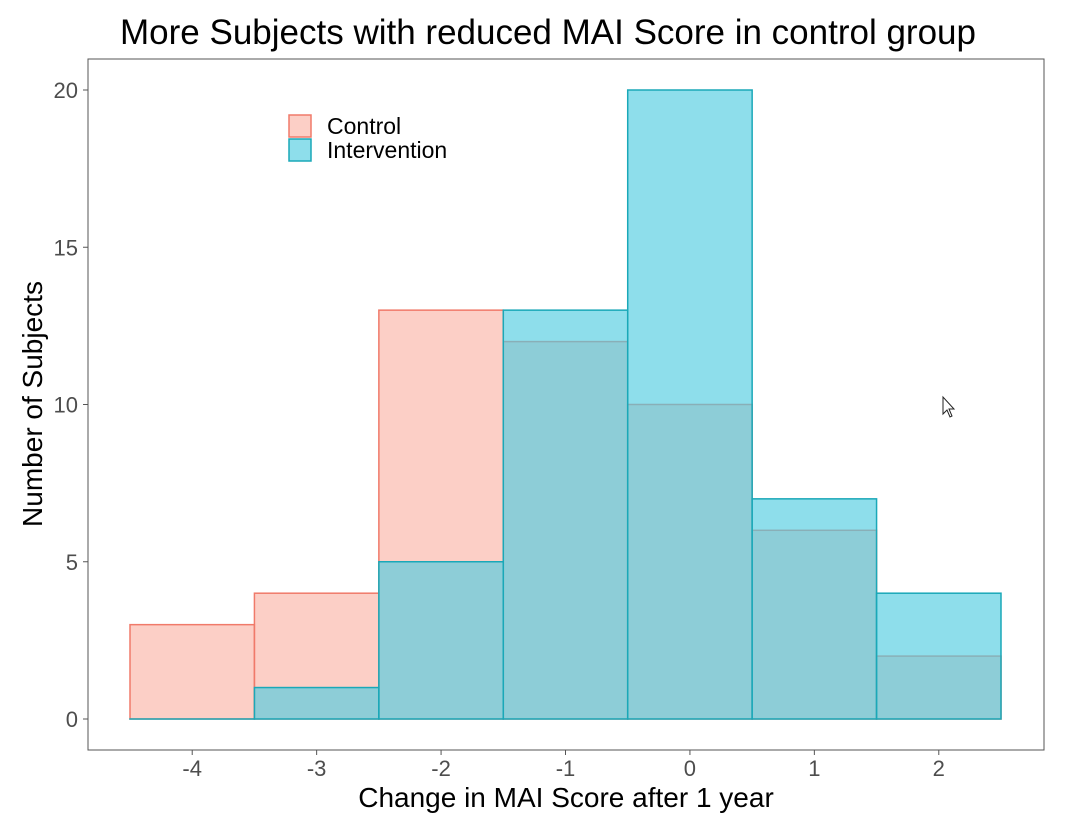 The height and width of the screenshot is (819, 1086). I want to click on y-tick-label: 15, so click(66, 247).